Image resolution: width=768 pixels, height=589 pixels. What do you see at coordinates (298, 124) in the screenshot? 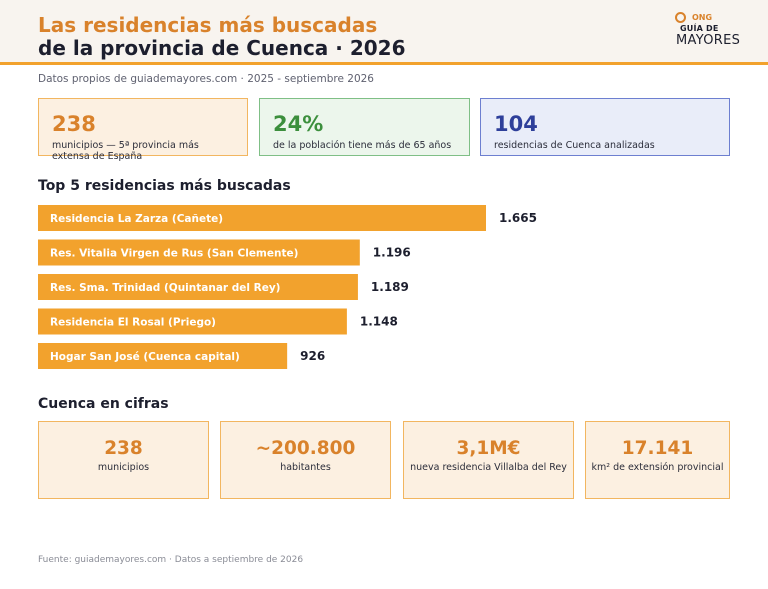
I see `kpi-value: 24%` at bounding box center [298, 124].